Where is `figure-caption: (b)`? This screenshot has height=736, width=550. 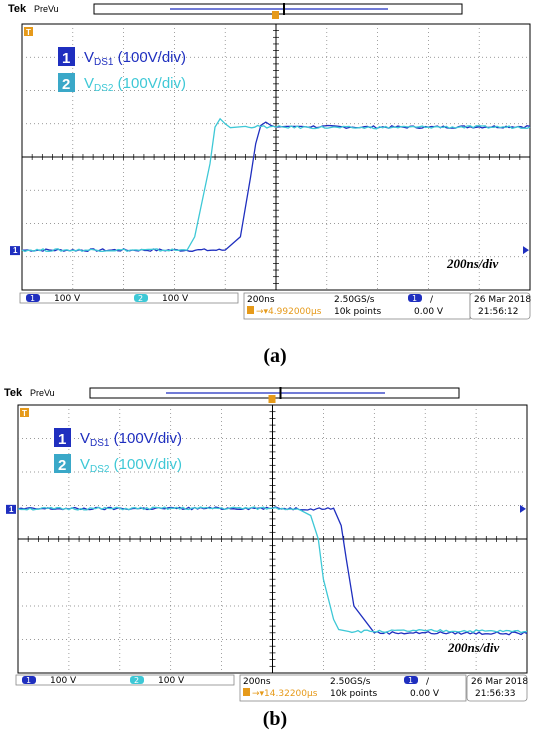 figure-caption: (b) is located at coordinates (275, 719).